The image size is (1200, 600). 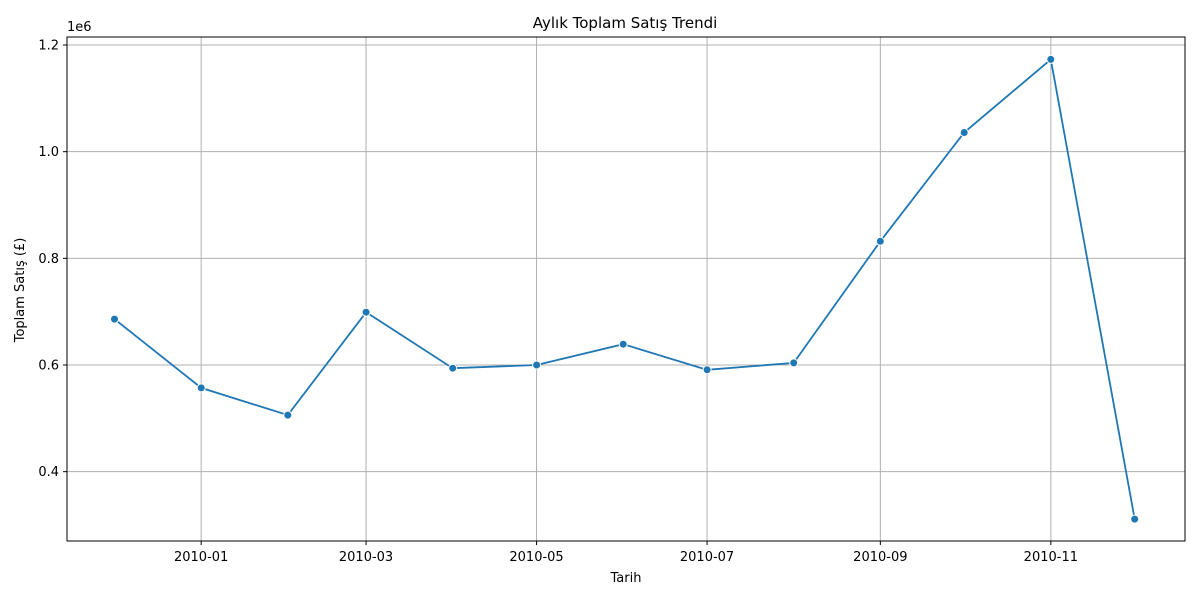 What do you see at coordinates (880, 557) in the screenshot?
I see `x-tick-label: 2010-09` at bounding box center [880, 557].